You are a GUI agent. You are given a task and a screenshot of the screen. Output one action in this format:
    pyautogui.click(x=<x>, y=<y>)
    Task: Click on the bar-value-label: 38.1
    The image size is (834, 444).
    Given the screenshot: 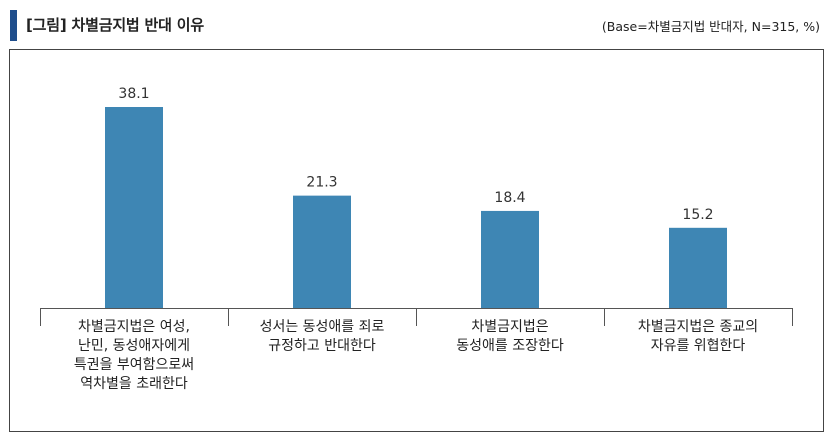 What is the action you would take?
    pyautogui.click(x=133, y=94)
    